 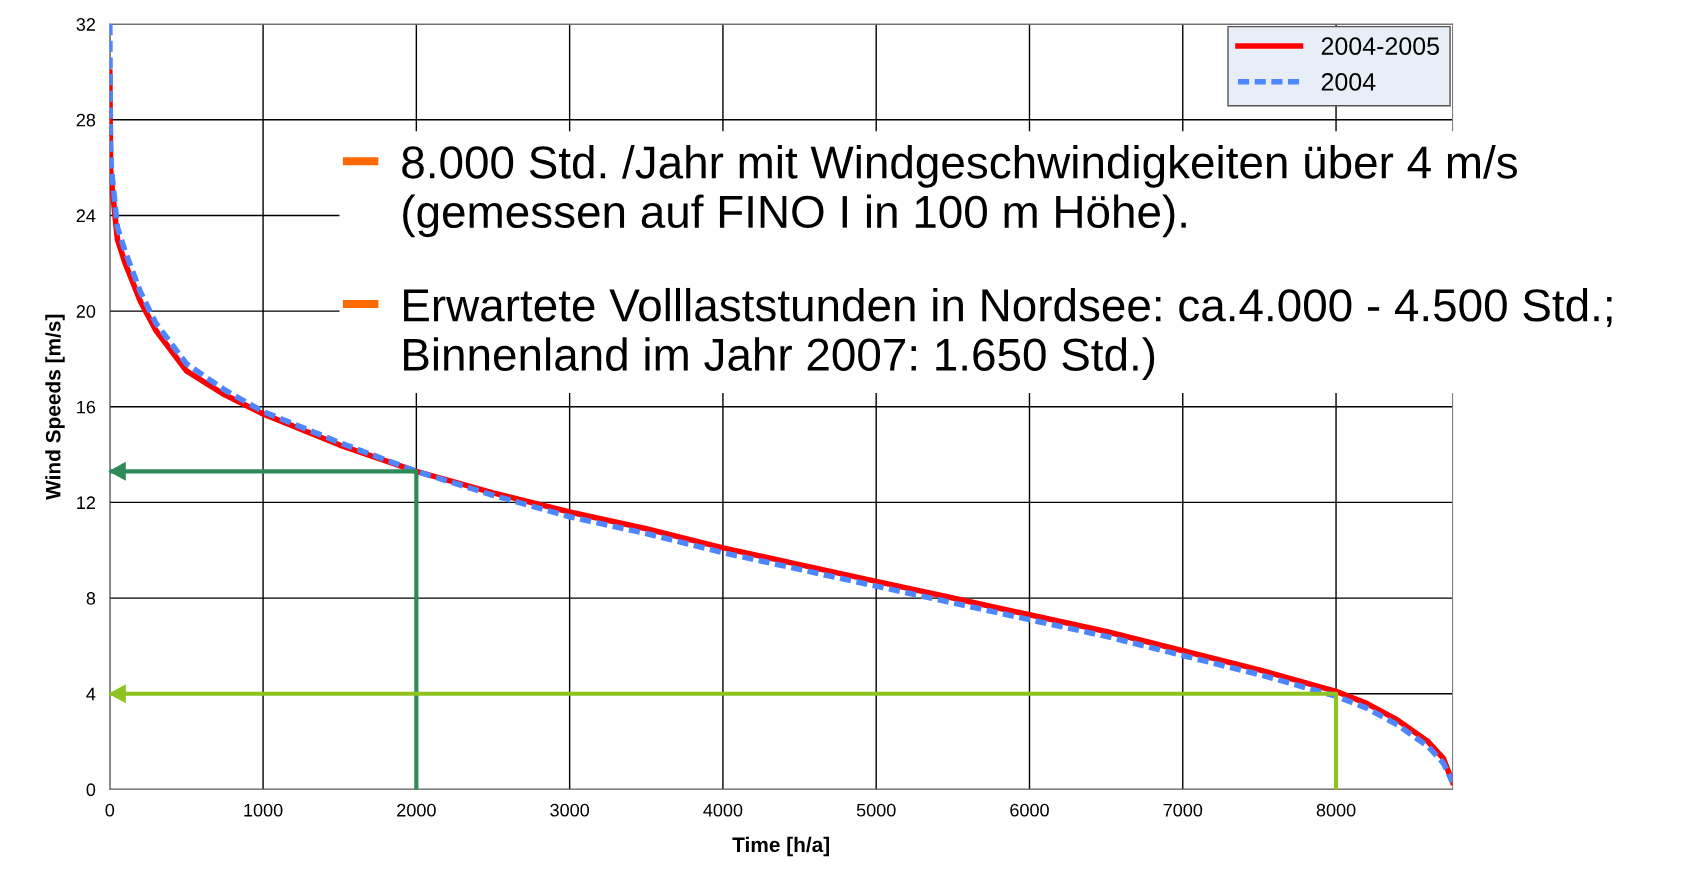 I want to click on annotation: 8.000 Std. /Jahr mit Windgeschwindigkeiten über 4 m/s (gemessen auf FINO I in 100 m Höhe)., so click(x=960, y=191).